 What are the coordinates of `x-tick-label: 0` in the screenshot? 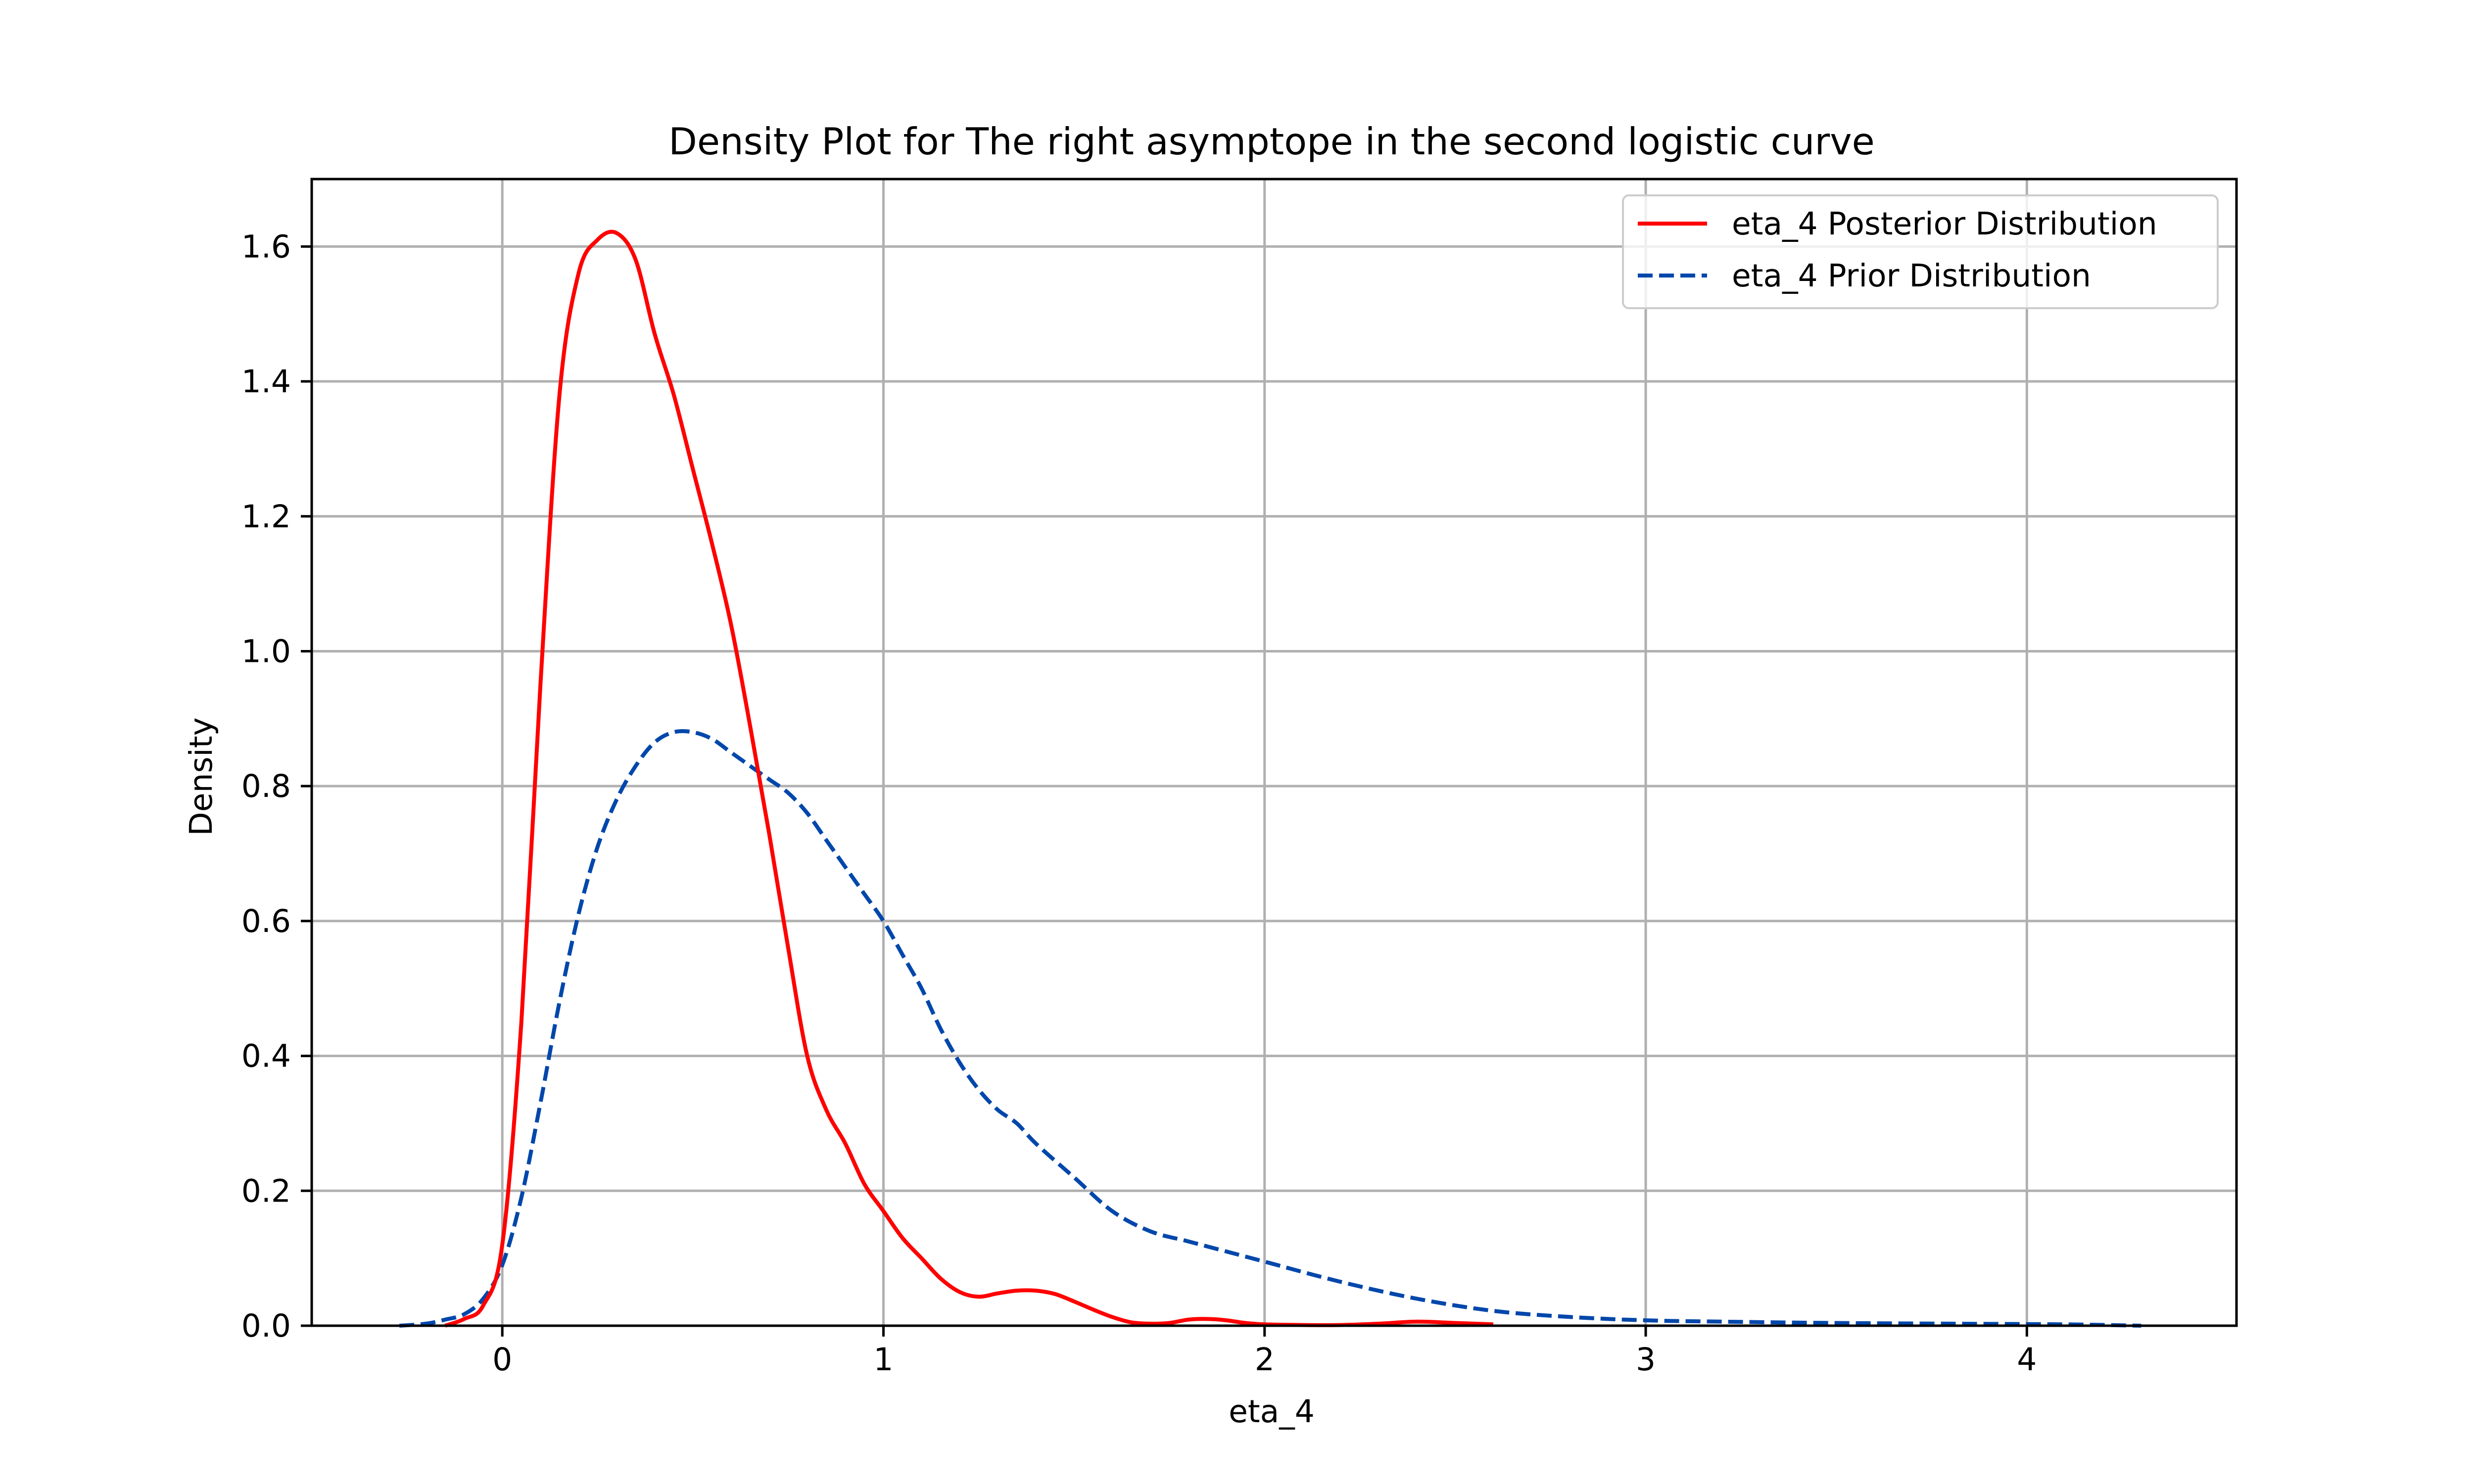 It's located at (502, 1360).